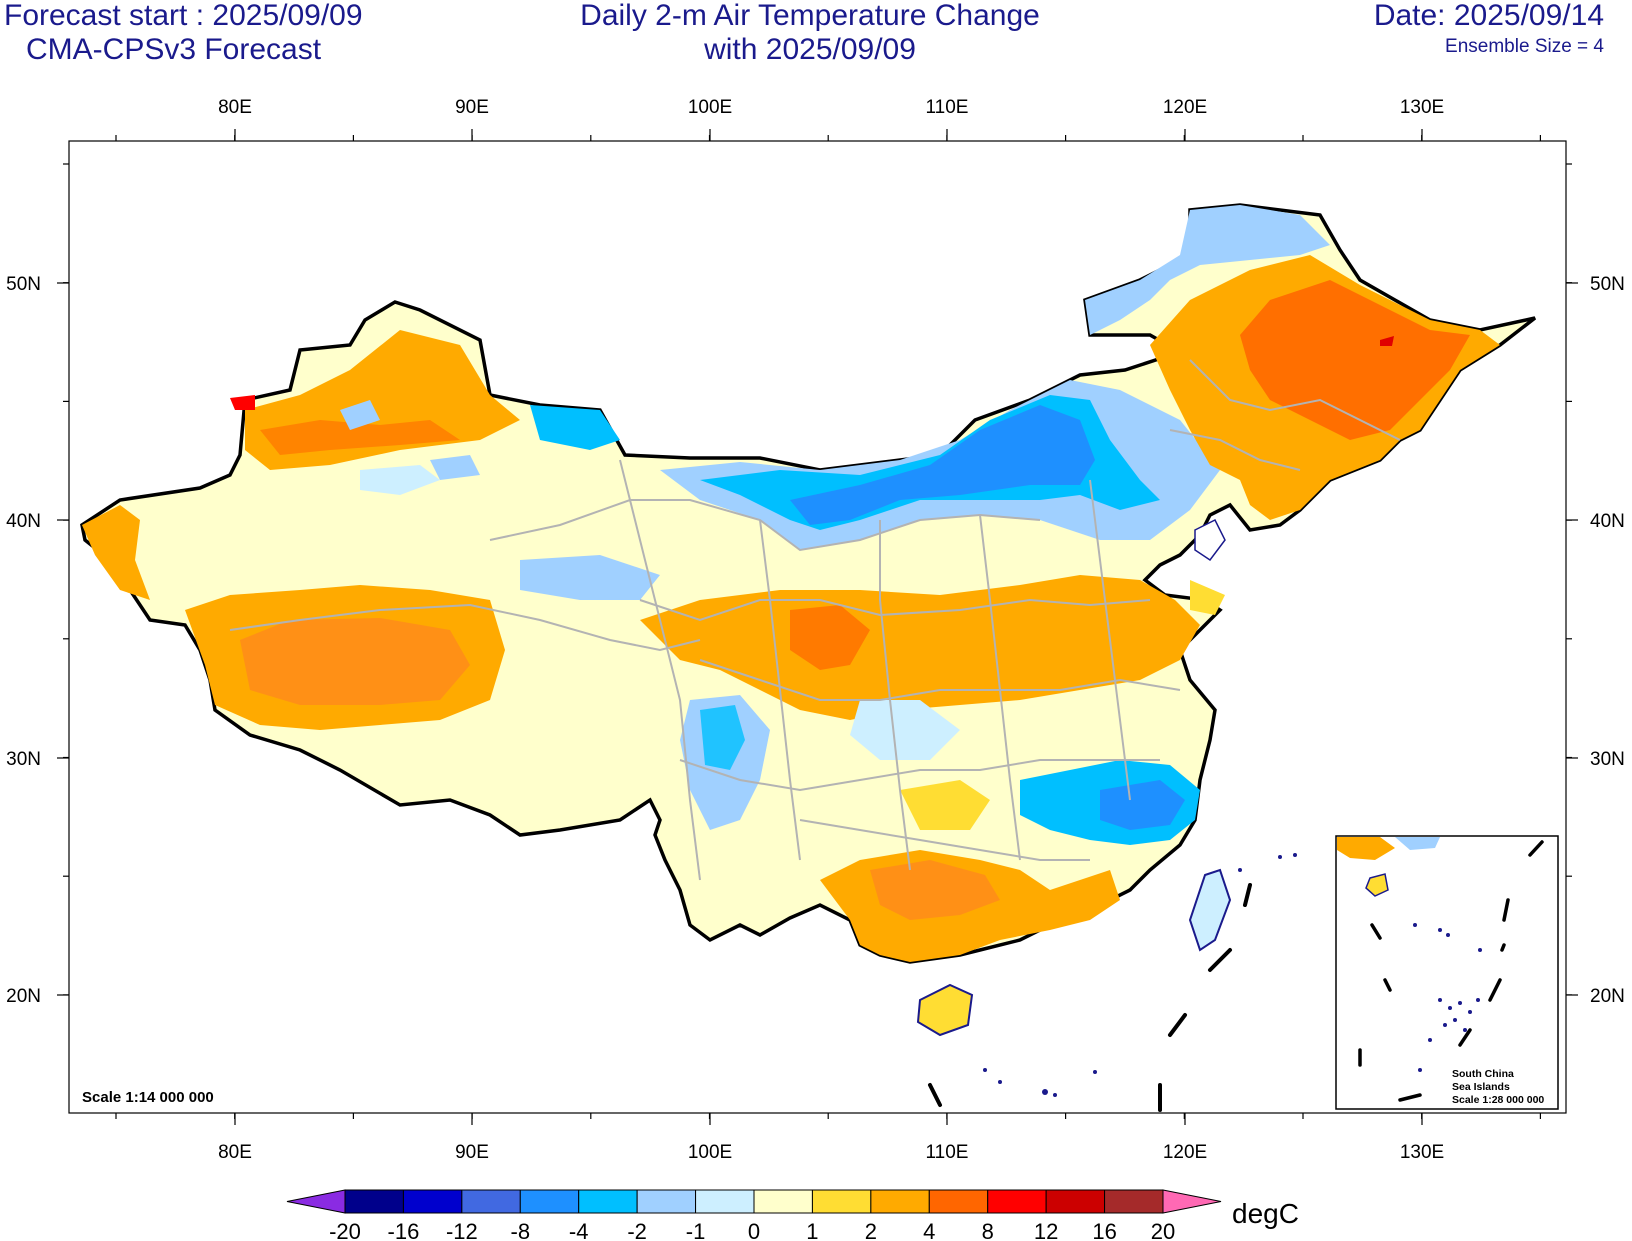 Image resolution: width=1632 pixels, height=1241 pixels. What do you see at coordinates (1046, 1230) in the screenshot?
I see `colorbar-tick-label: 12` at bounding box center [1046, 1230].